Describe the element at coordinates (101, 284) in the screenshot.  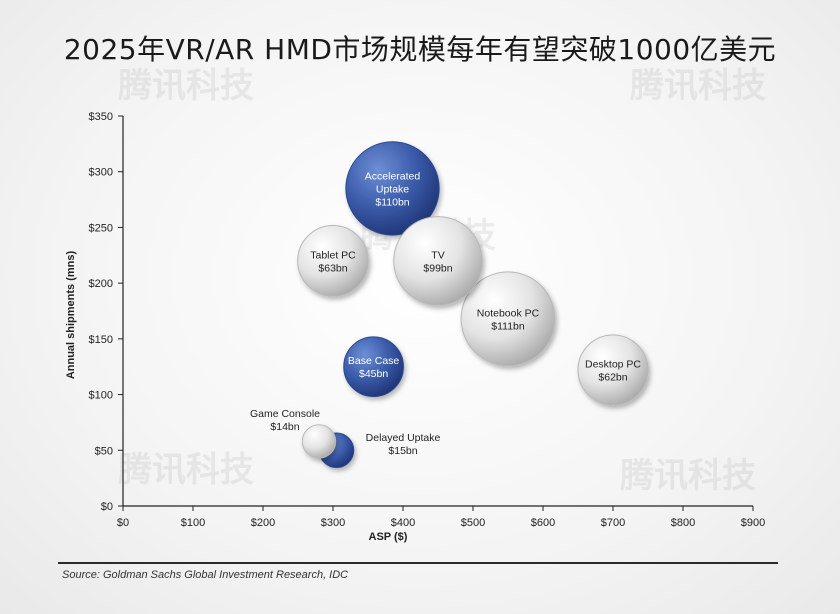
I see `y-tick-label: $200` at that location.